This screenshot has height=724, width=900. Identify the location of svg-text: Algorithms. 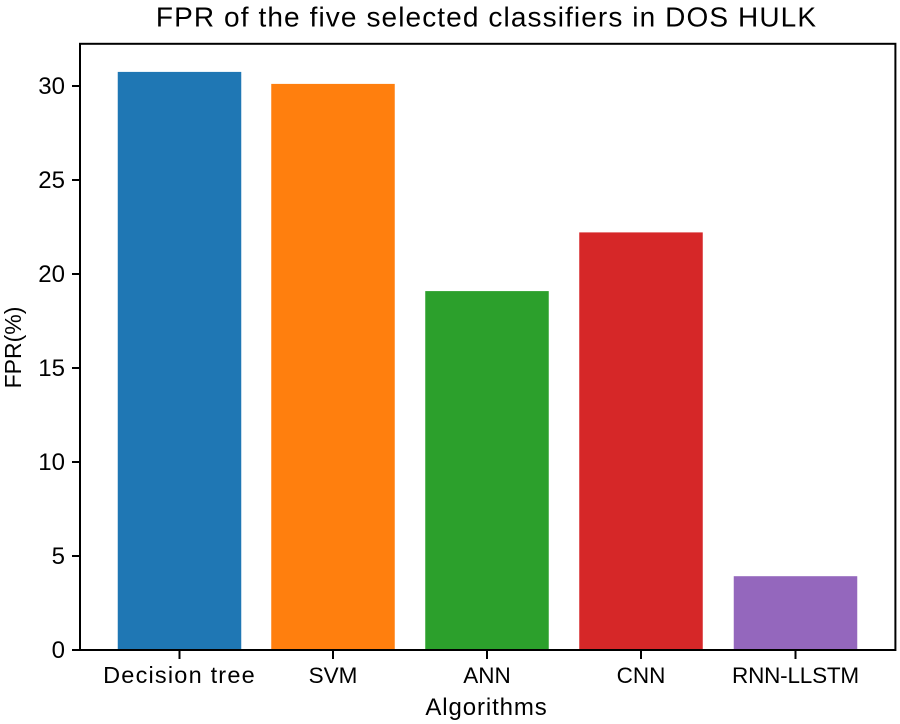
(486, 707).